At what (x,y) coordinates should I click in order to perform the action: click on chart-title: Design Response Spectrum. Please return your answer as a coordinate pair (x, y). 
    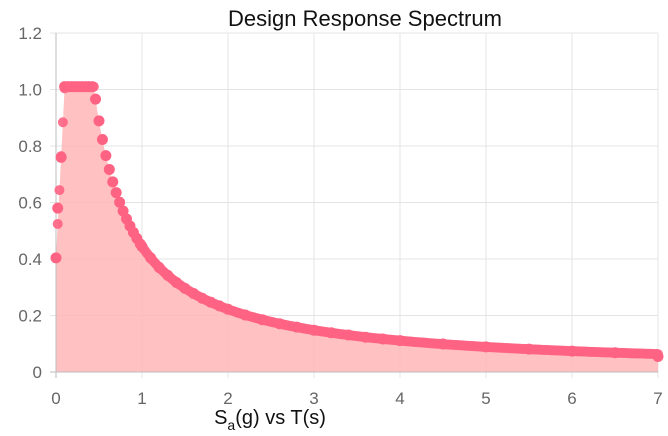
    Looking at the image, I should click on (365, 18).